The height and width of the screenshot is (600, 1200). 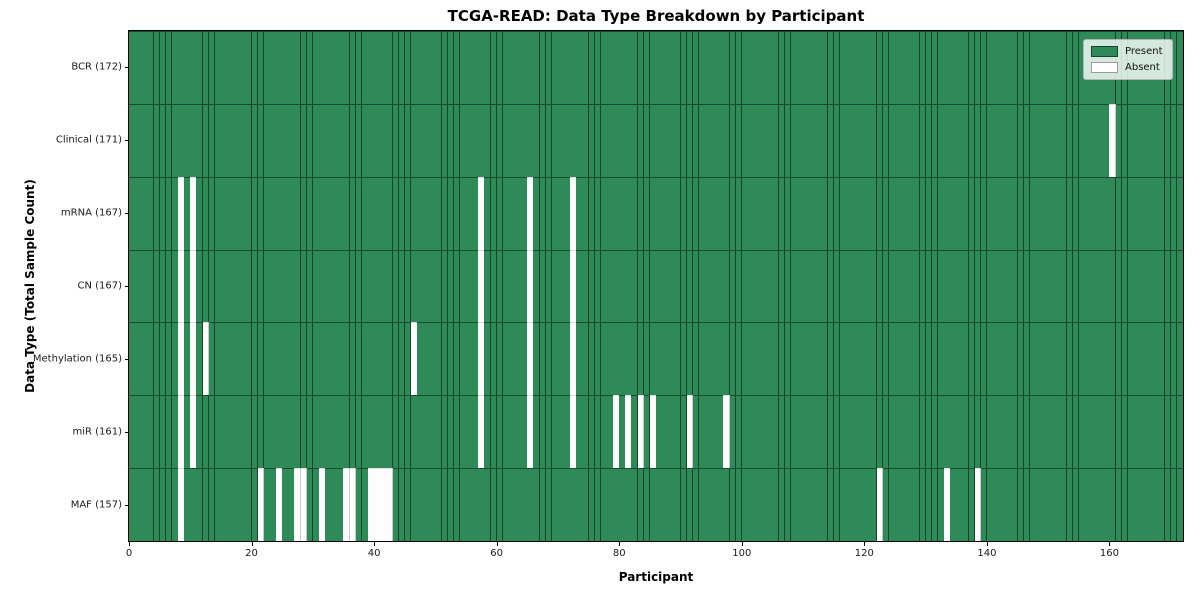 What do you see at coordinates (987, 553) in the screenshot?
I see `x-tick-label: 140` at bounding box center [987, 553].